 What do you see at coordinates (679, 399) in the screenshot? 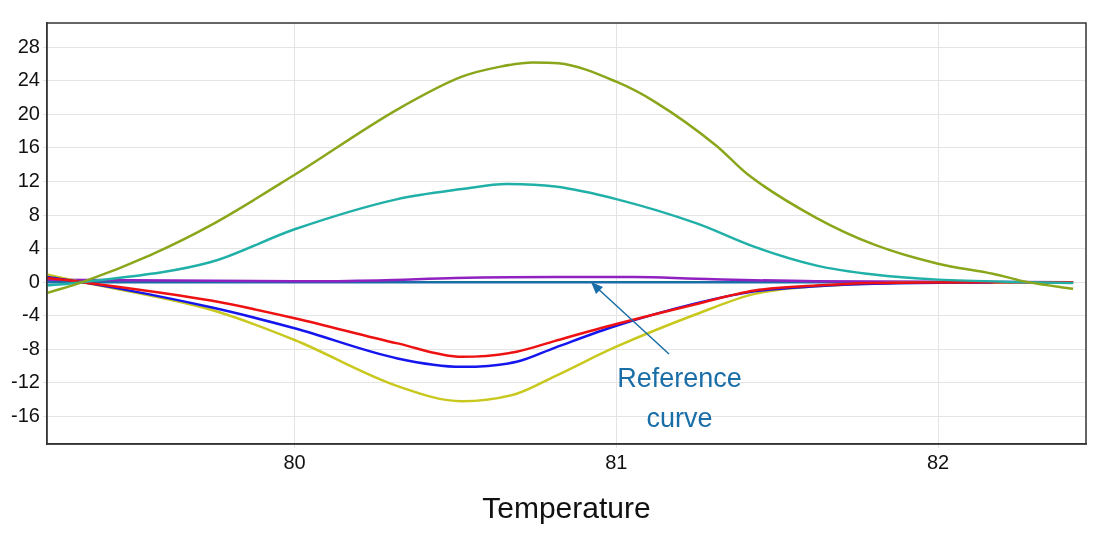
I see `annotation: Reference curve` at bounding box center [679, 399].